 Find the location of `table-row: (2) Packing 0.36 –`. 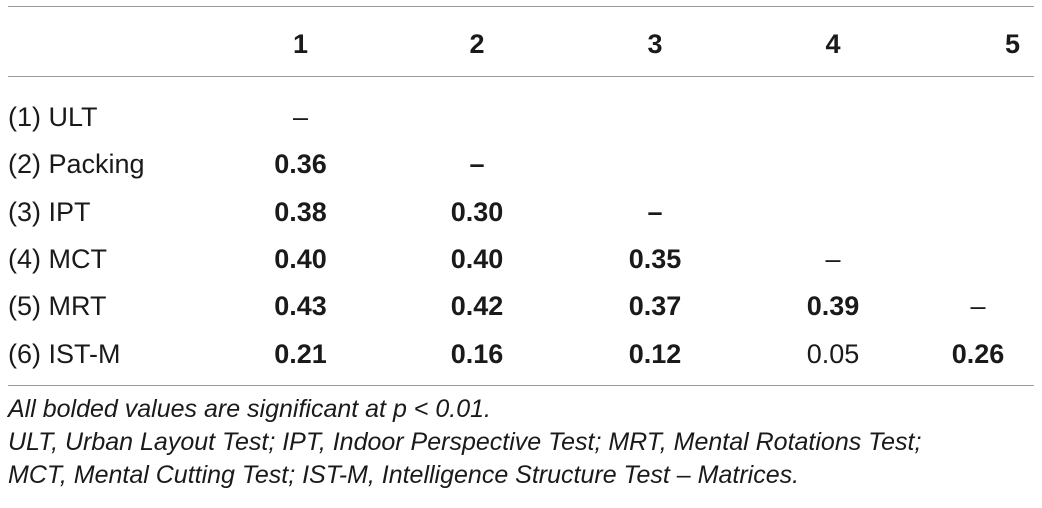

table-row: (2) Packing 0.36 – is located at coordinates (521, 164).